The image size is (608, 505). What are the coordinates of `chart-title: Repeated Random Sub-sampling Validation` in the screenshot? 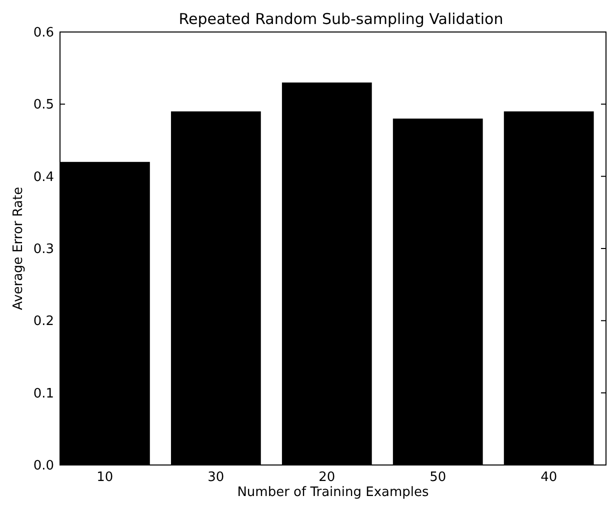 It's located at (341, 19).